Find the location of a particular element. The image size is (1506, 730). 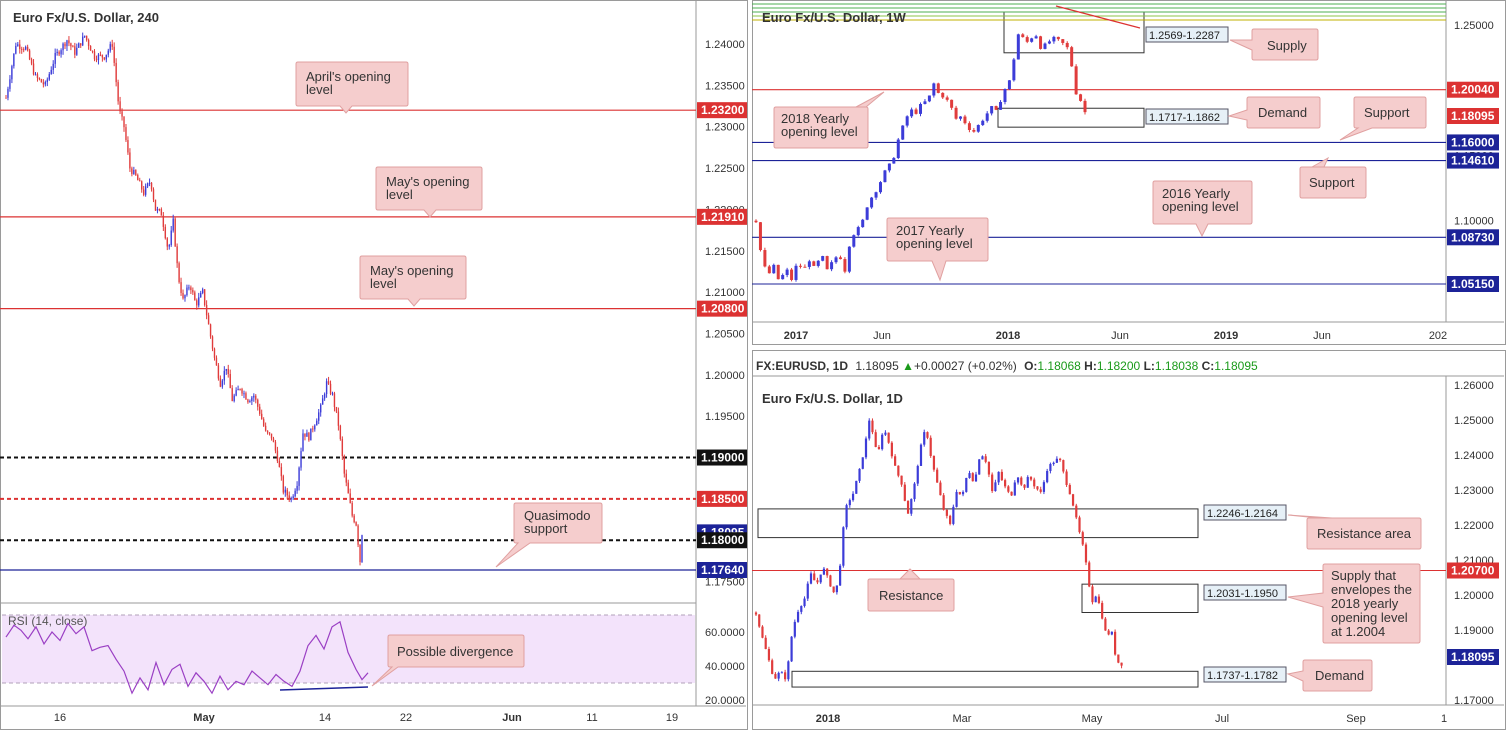

svg-text: 1.18500 is located at coordinates (723, 499).